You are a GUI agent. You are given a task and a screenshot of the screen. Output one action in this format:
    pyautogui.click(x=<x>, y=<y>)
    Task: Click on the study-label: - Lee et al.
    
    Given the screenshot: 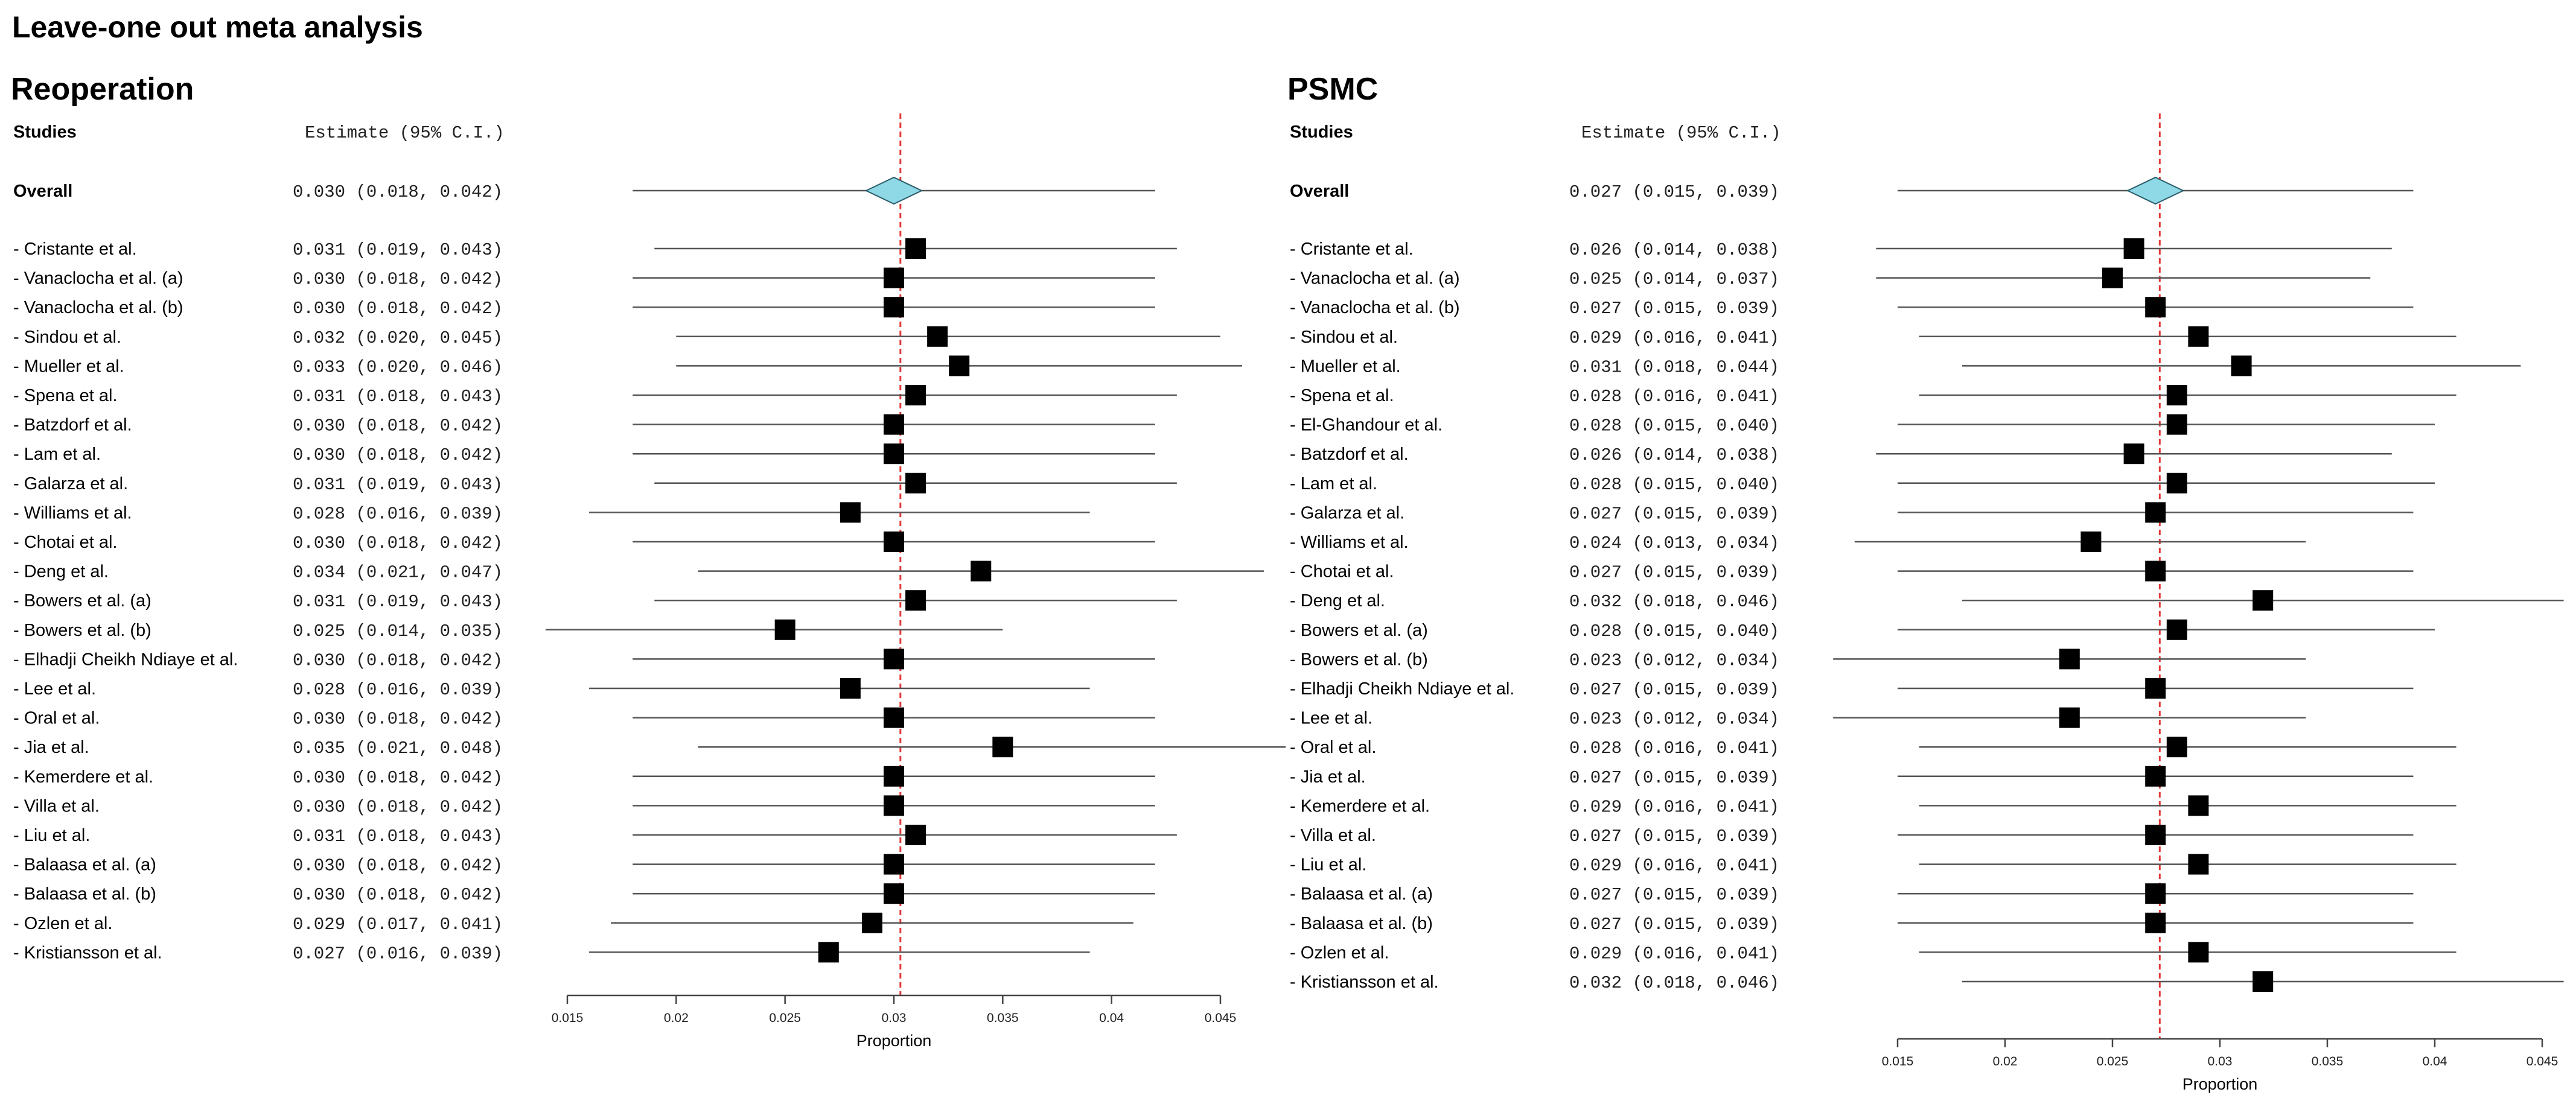 What is the action you would take?
    pyautogui.click(x=1331, y=718)
    